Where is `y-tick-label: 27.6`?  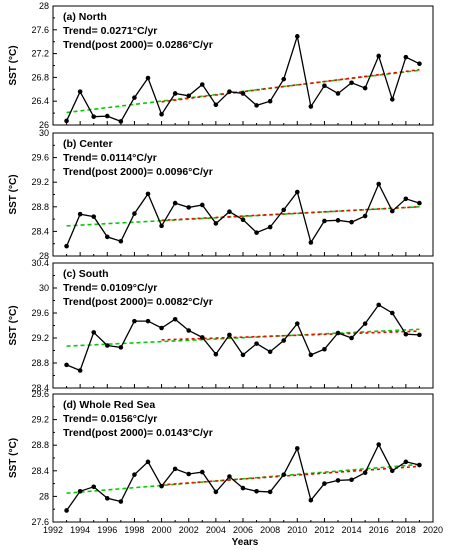 y-tick-label: 27.6 is located at coordinates (40, 30).